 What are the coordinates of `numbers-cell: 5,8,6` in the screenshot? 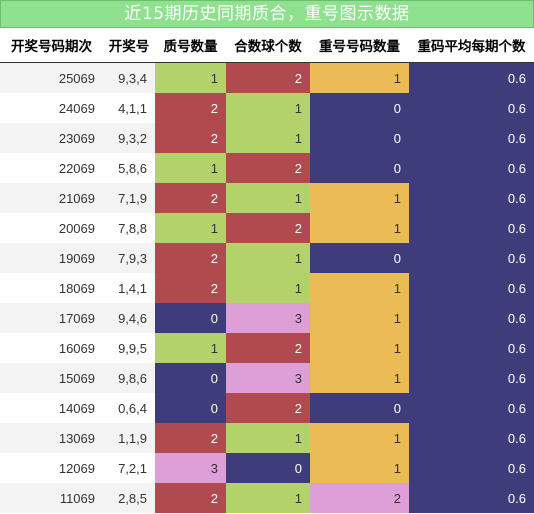 It's located at (129, 168).